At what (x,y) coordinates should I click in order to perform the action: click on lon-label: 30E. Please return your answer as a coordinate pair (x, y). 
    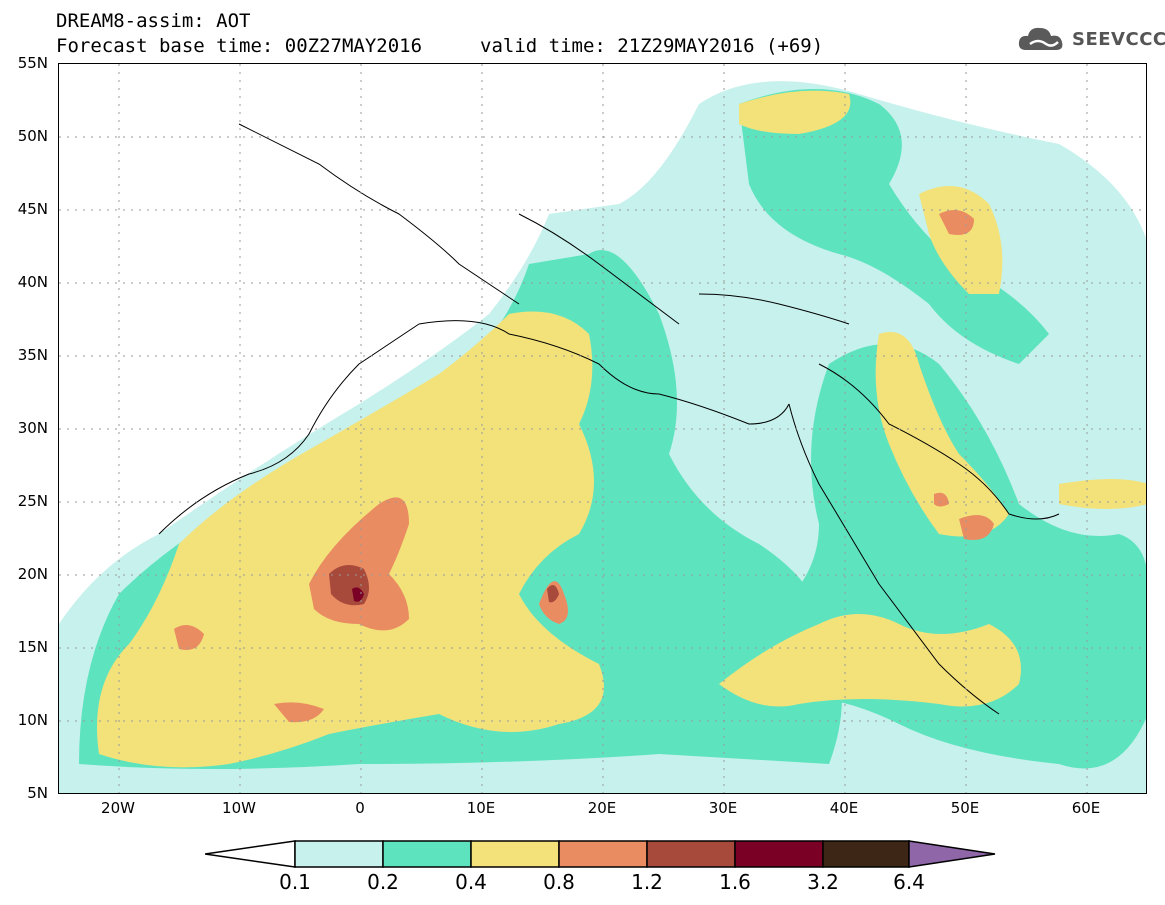
    Looking at the image, I should click on (723, 808).